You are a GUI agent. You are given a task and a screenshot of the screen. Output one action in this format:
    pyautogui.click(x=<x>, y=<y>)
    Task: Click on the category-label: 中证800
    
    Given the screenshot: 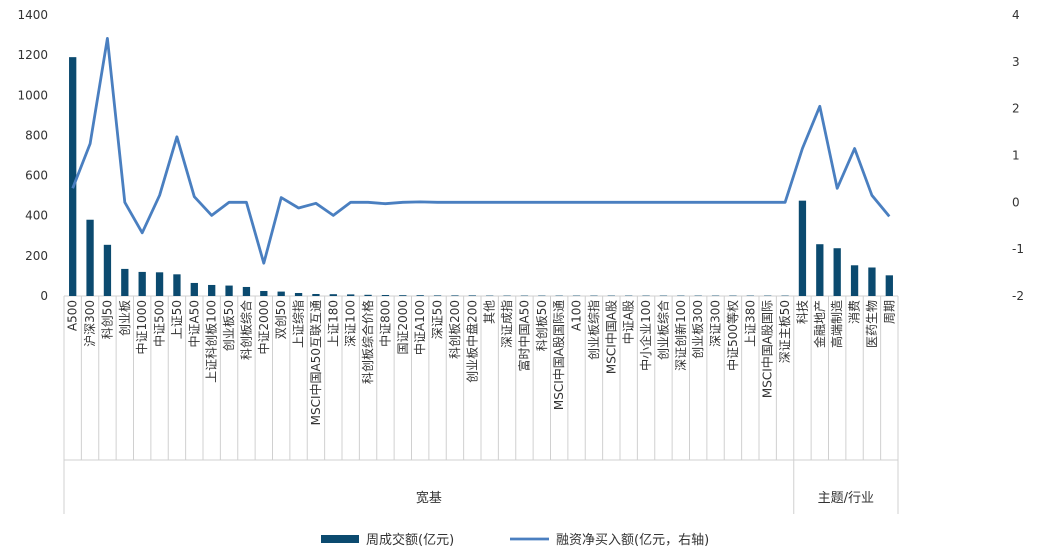 What is the action you would take?
    pyautogui.click(x=384, y=323)
    